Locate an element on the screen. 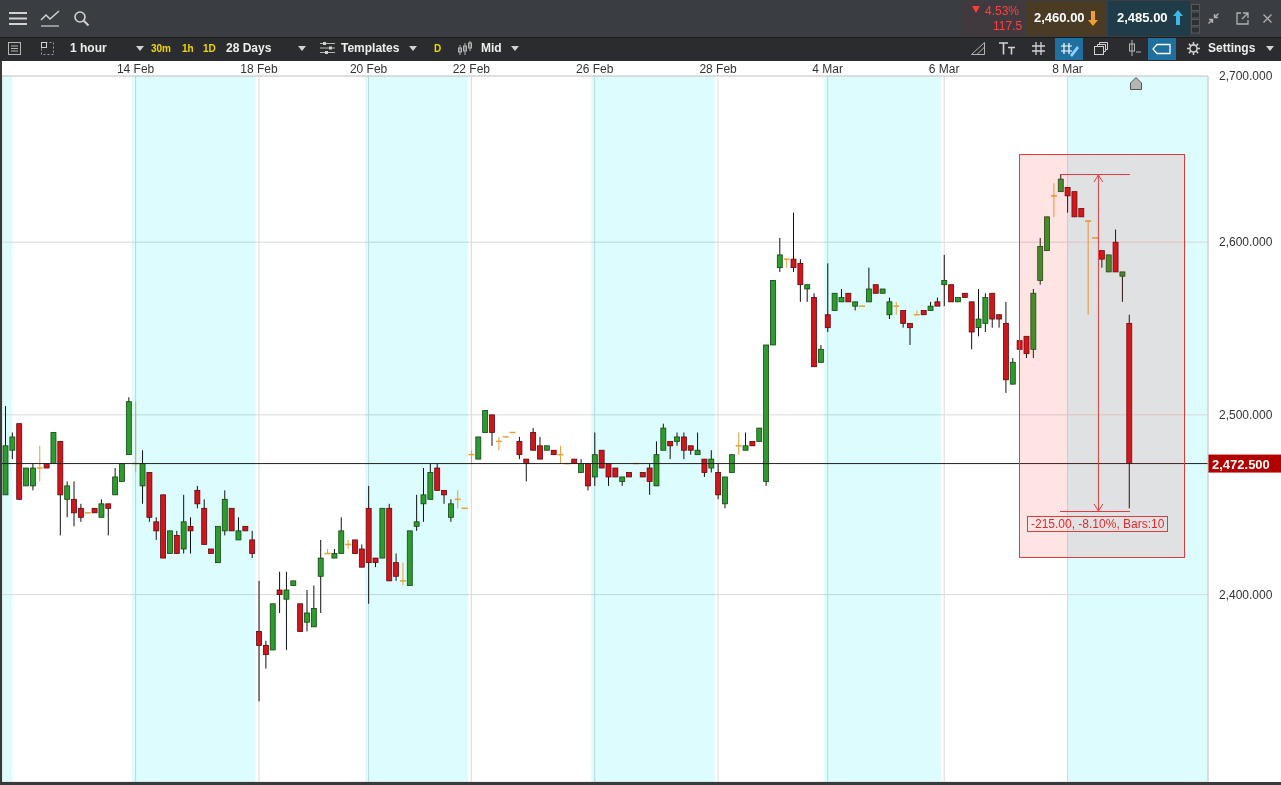  text: 28 Days is located at coordinates (249, 48).